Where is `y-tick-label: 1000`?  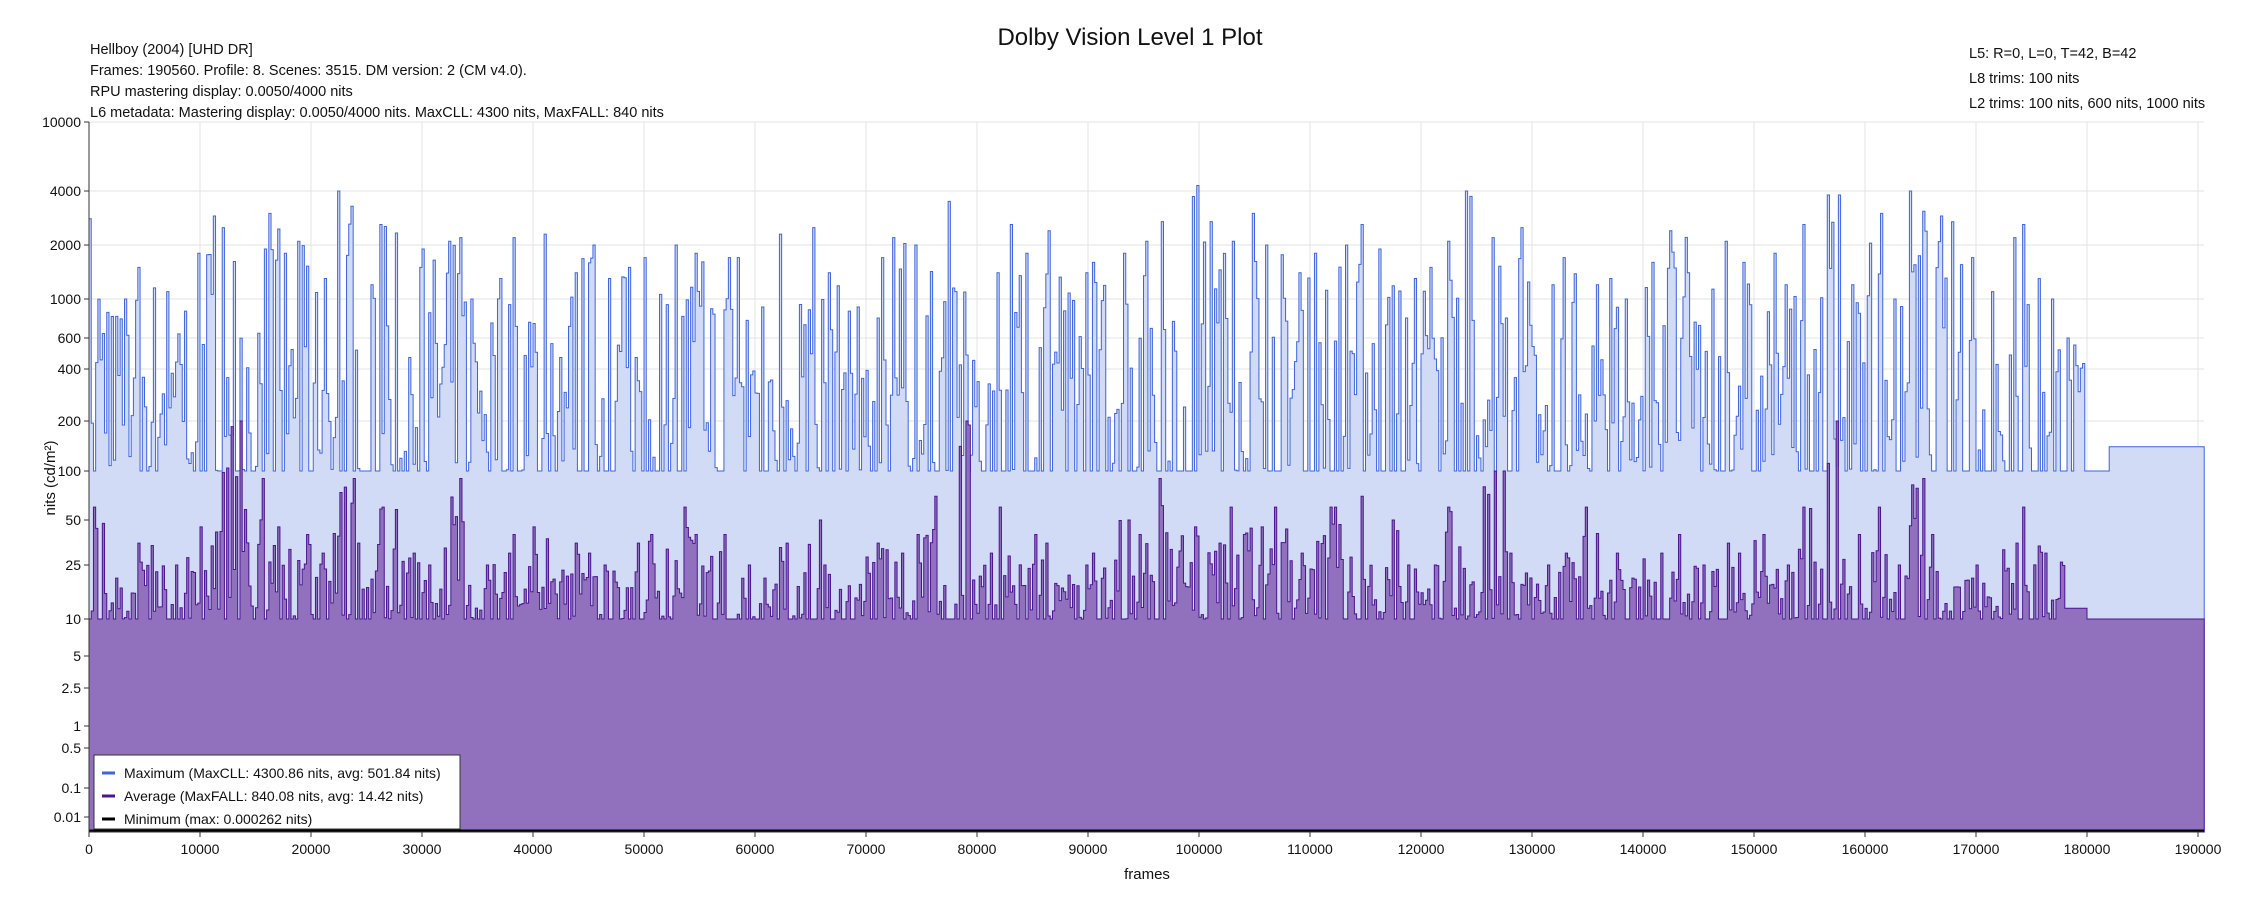 y-tick-label: 1000 is located at coordinates (65, 299).